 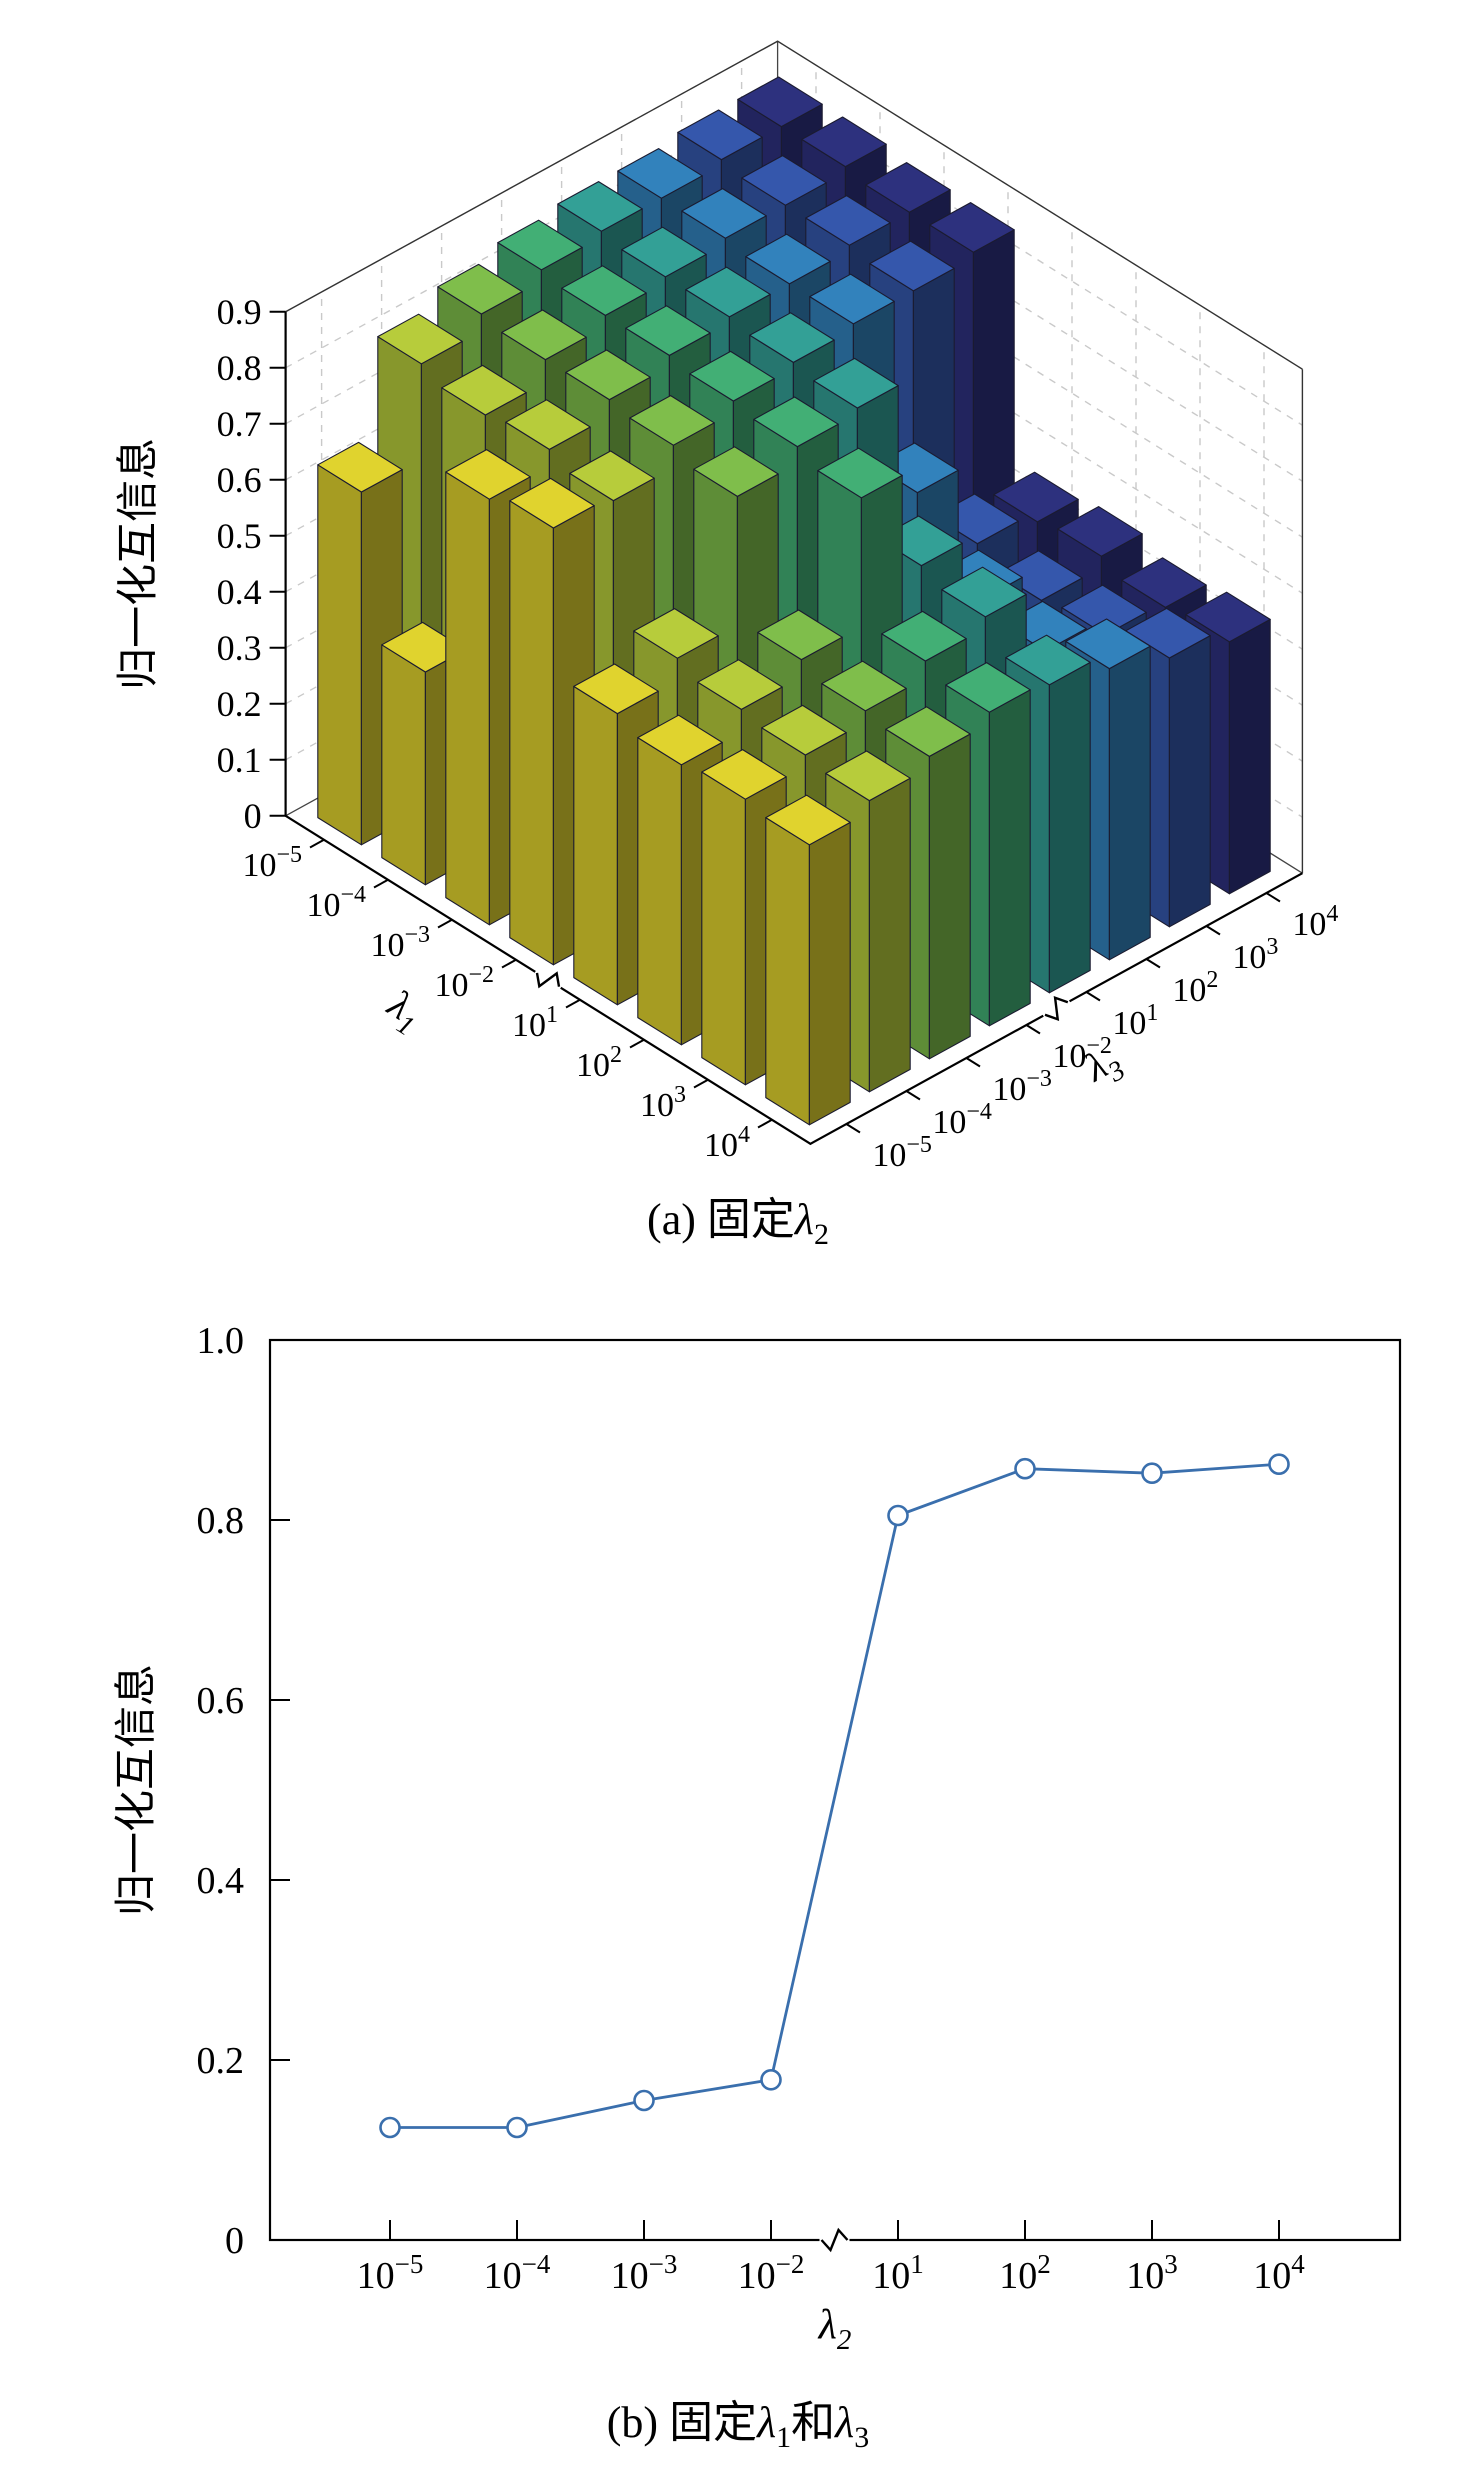 I want to click on z-tick-label: 0.4, so click(x=239, y=592).